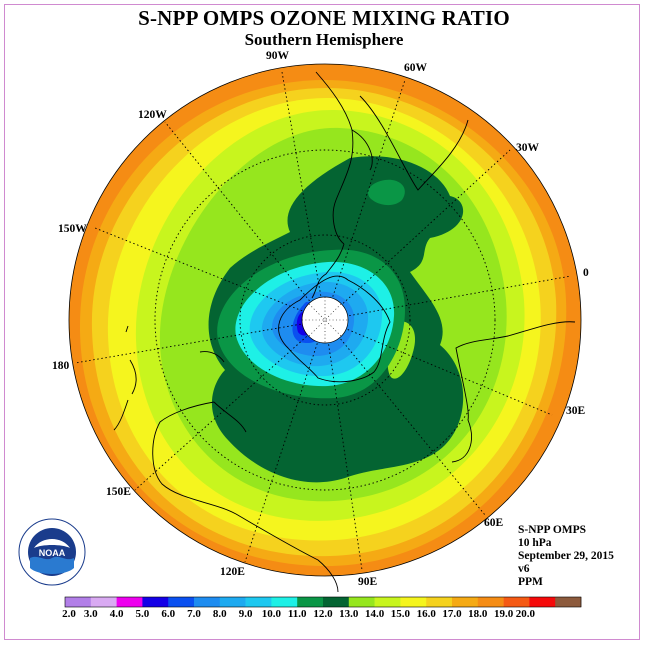 This screenshot has width=648, height=648. I want to click on info-level: 10 hPa, so click(535, 543).